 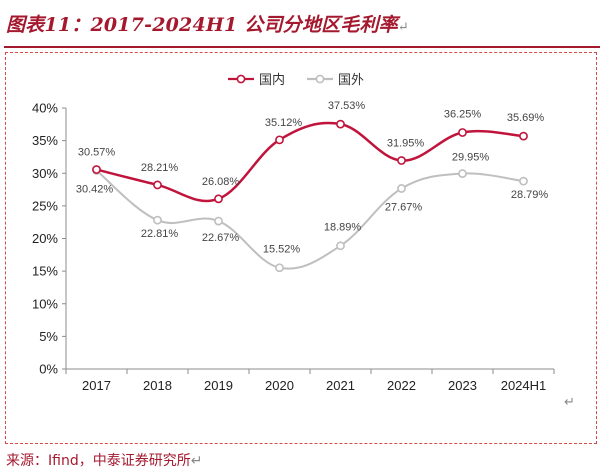 What do you see at coordinates (221, 182) in the screenshot?
I see `data-label: 26.08%` at bounding box center [221, 182].